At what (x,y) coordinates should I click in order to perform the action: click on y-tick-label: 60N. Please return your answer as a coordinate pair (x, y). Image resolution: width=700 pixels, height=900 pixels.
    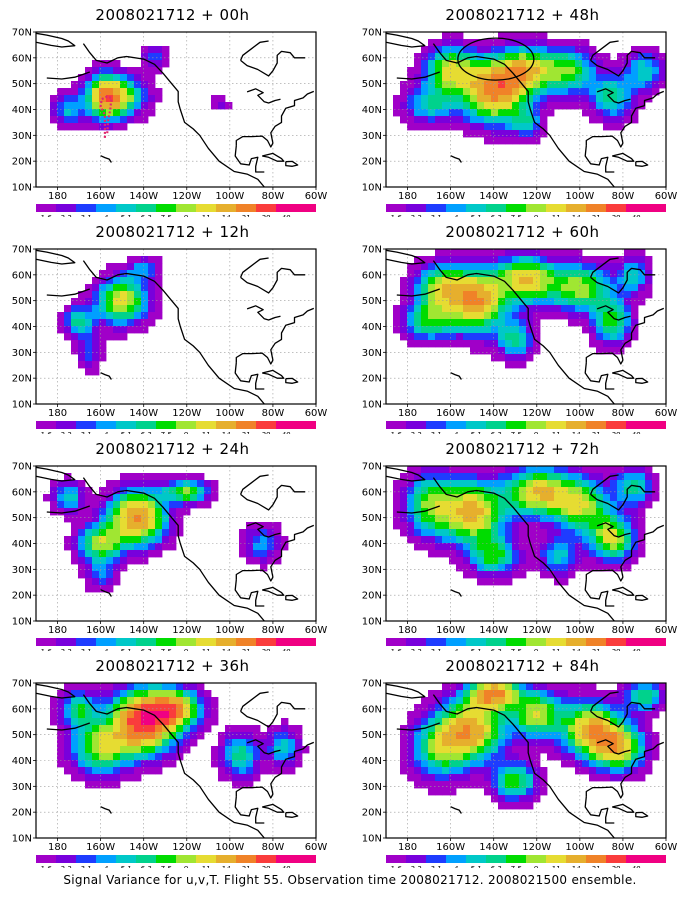
    Looking at the image, I should click on (22, 275).